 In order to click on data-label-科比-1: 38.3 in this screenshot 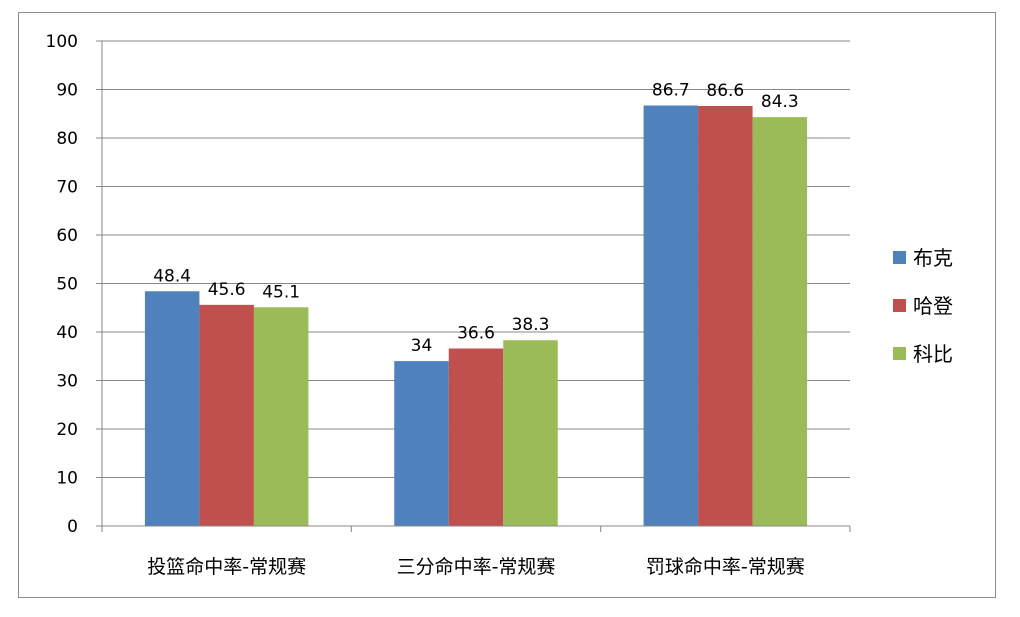, I will do `click(531, 325)`.